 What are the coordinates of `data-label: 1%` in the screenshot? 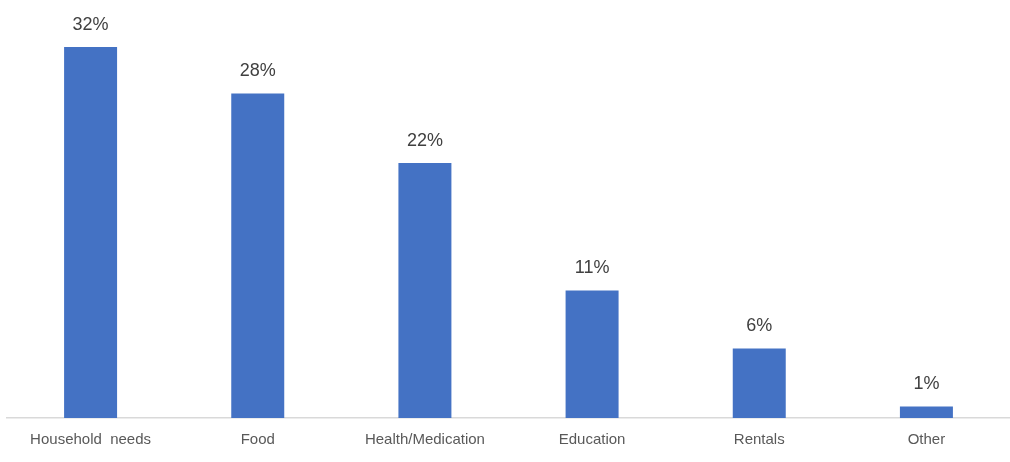 It's located at (926, 383).